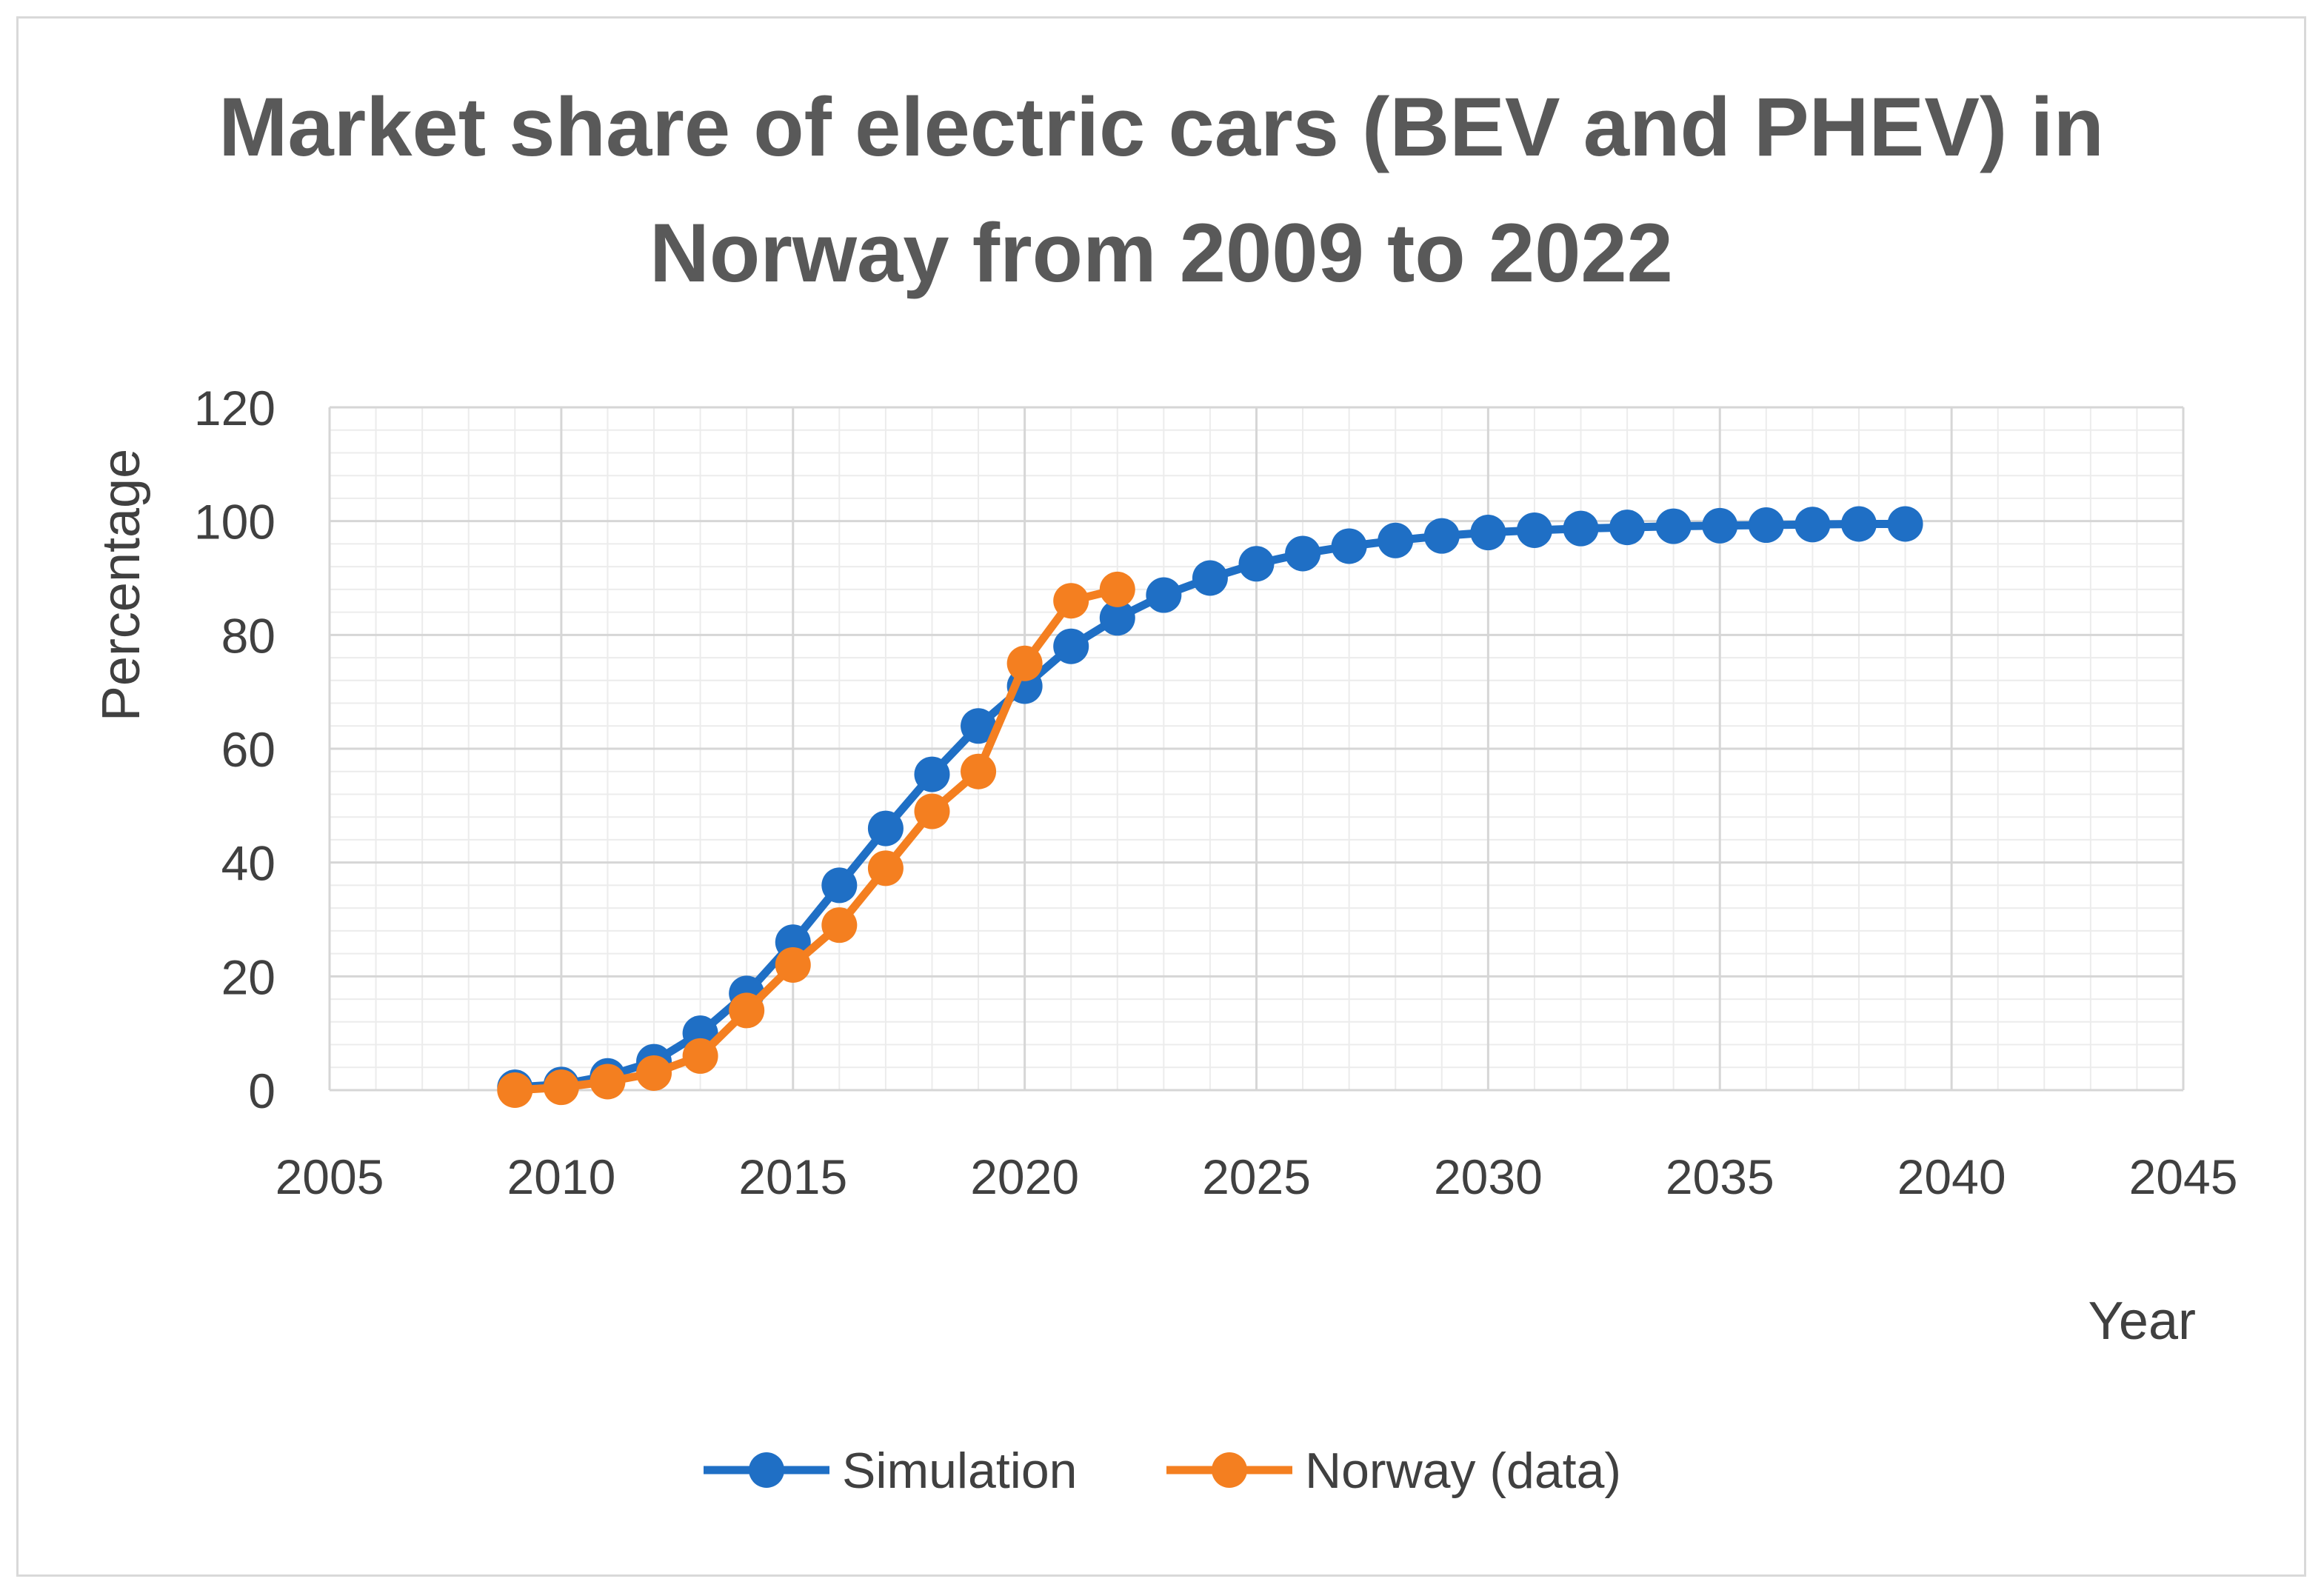  I want to click on x-tick-label: 2015, so click(792, 1176).